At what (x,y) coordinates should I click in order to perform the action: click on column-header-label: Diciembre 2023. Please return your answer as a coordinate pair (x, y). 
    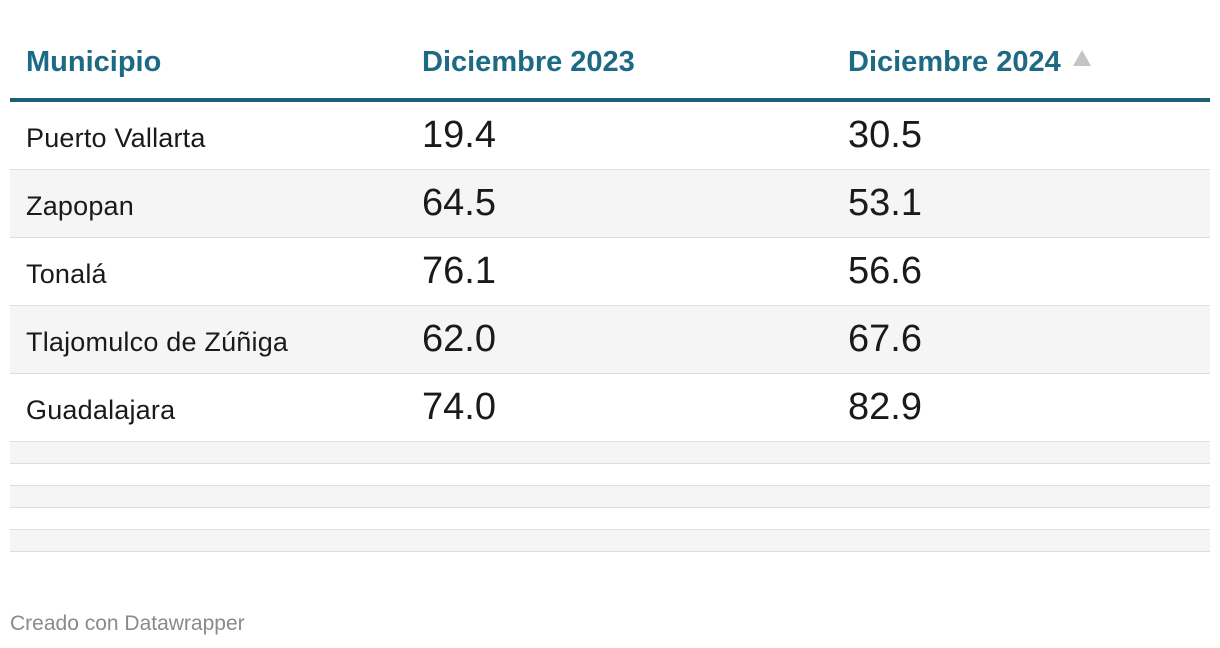
    Looking at the image, I should click on (528, 62).